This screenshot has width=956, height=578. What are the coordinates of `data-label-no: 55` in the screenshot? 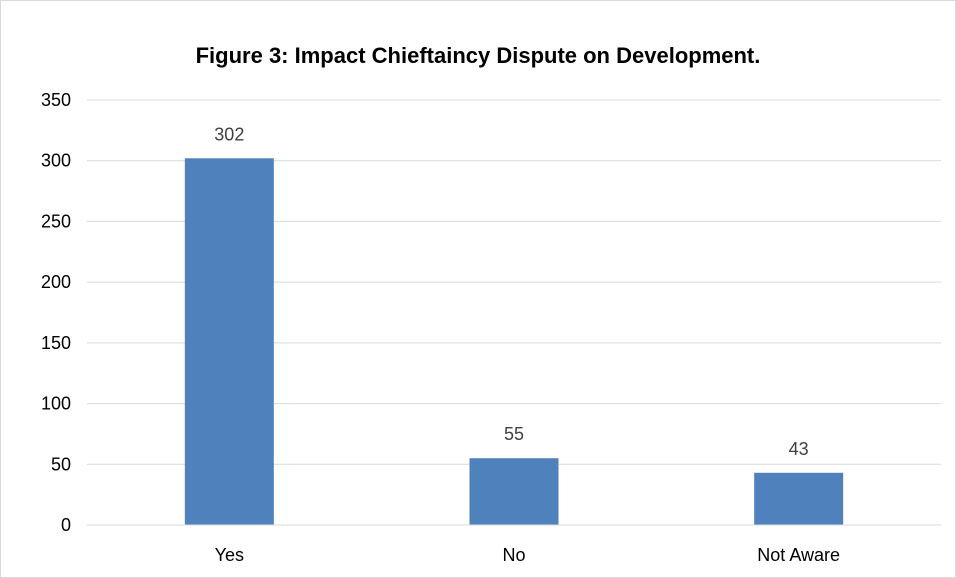 It's located at (514, 434).